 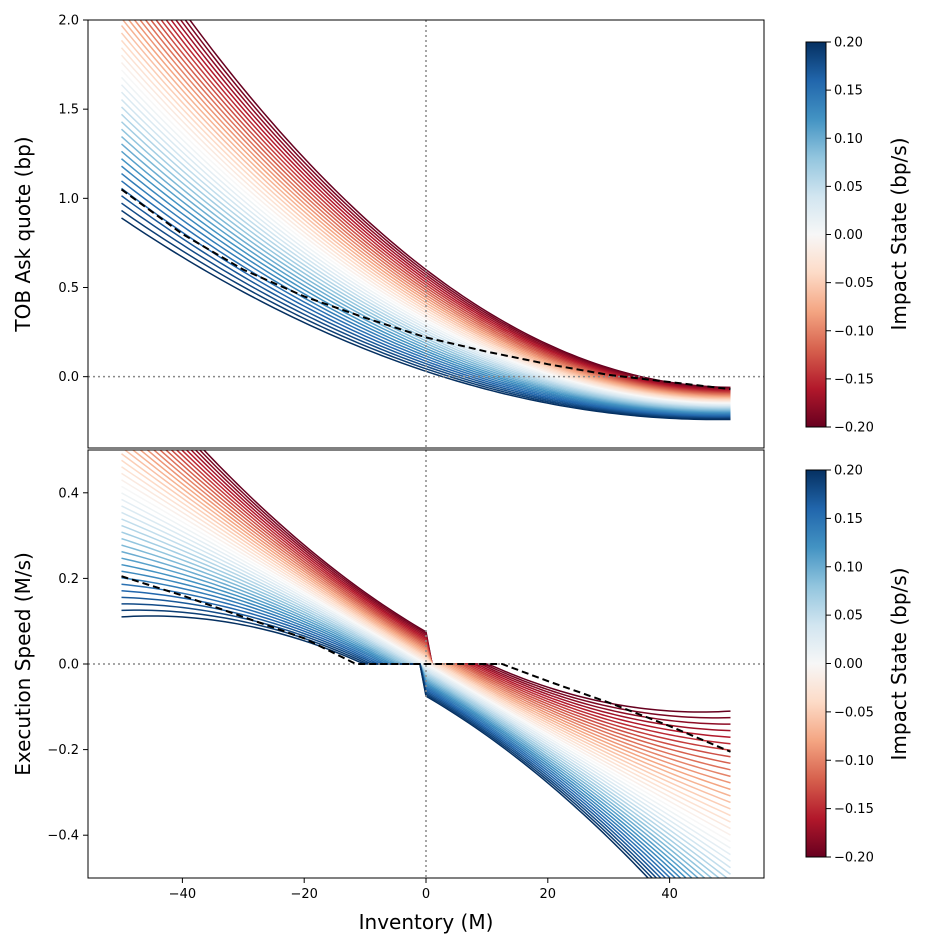 What do you see at coordinates (68, 110) in the screenshot?
I see `y-tick-label: 1.5` at bounding box center [68, 110].